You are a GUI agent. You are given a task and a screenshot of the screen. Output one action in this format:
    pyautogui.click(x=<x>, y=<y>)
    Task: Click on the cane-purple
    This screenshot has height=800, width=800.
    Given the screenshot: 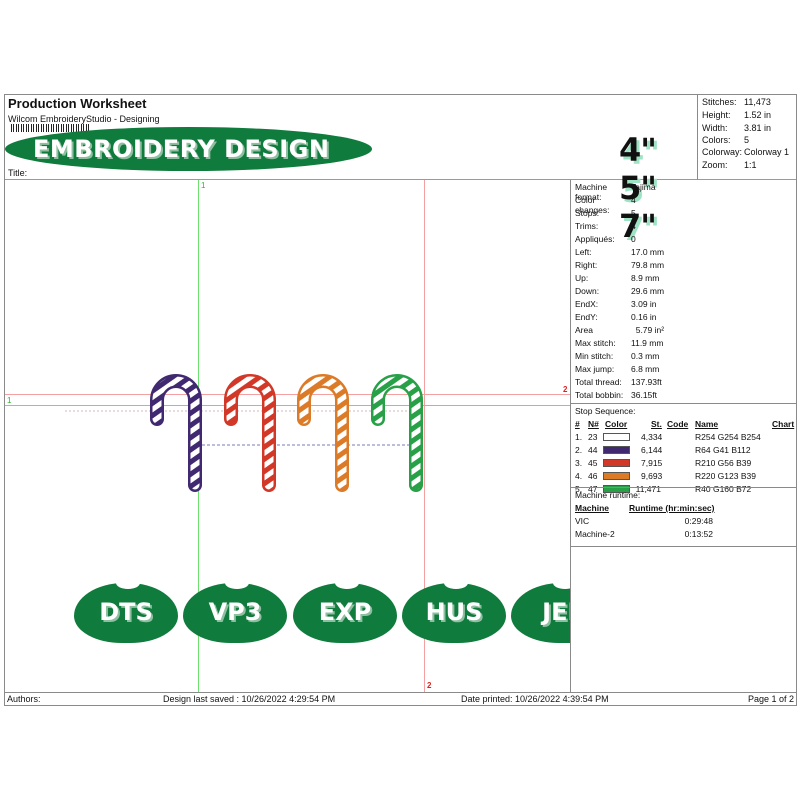 What is the action you would take?
    pyautogui.click(x=176, y=433)
    